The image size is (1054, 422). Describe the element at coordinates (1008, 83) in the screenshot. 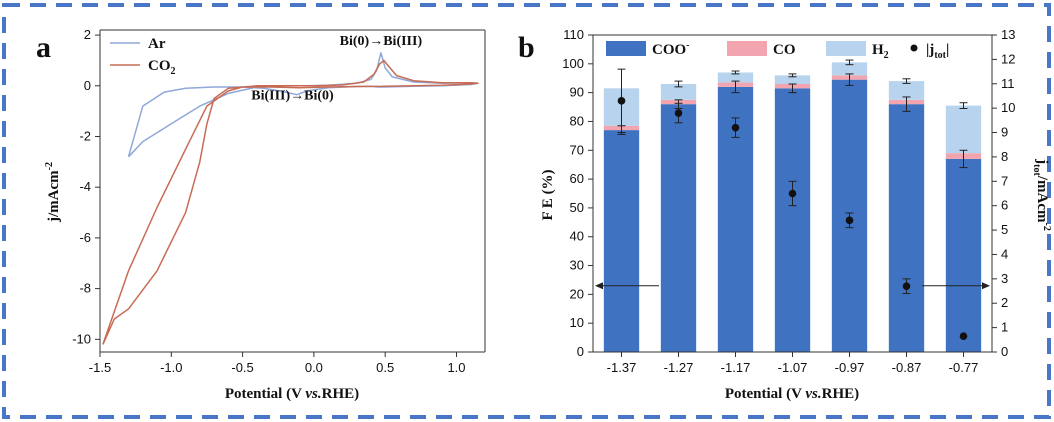

I see `b-y2-tick-label: 11` at that location.